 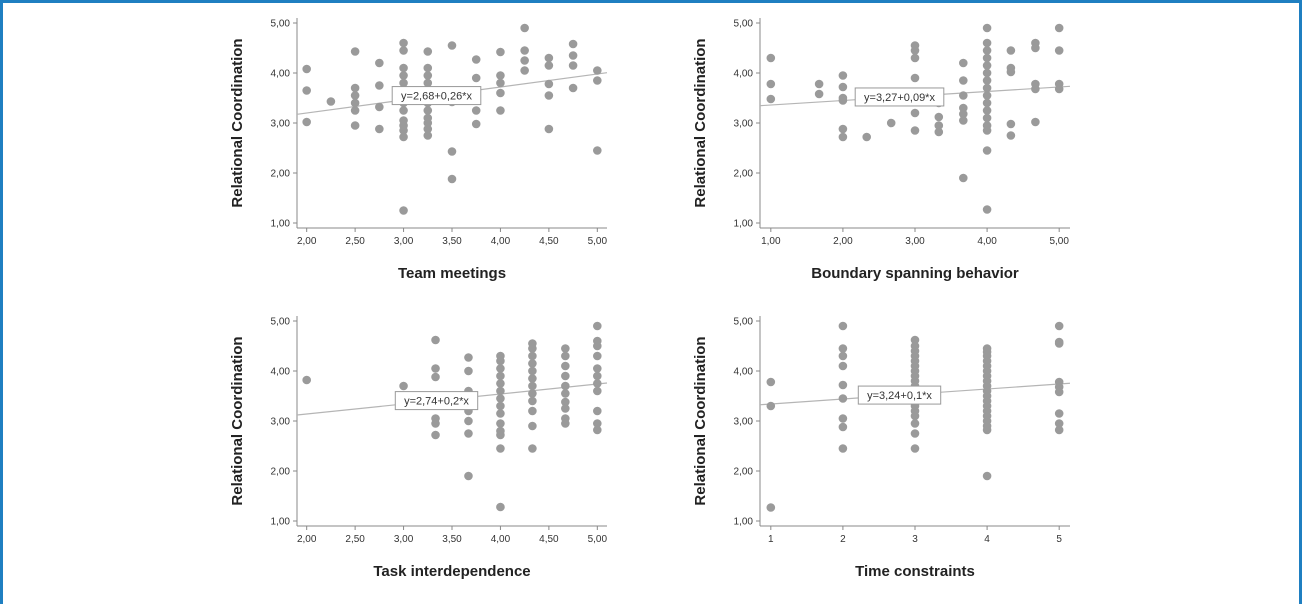 I want to click on x-tick-label: 2,50, so click(x=355, y=539).